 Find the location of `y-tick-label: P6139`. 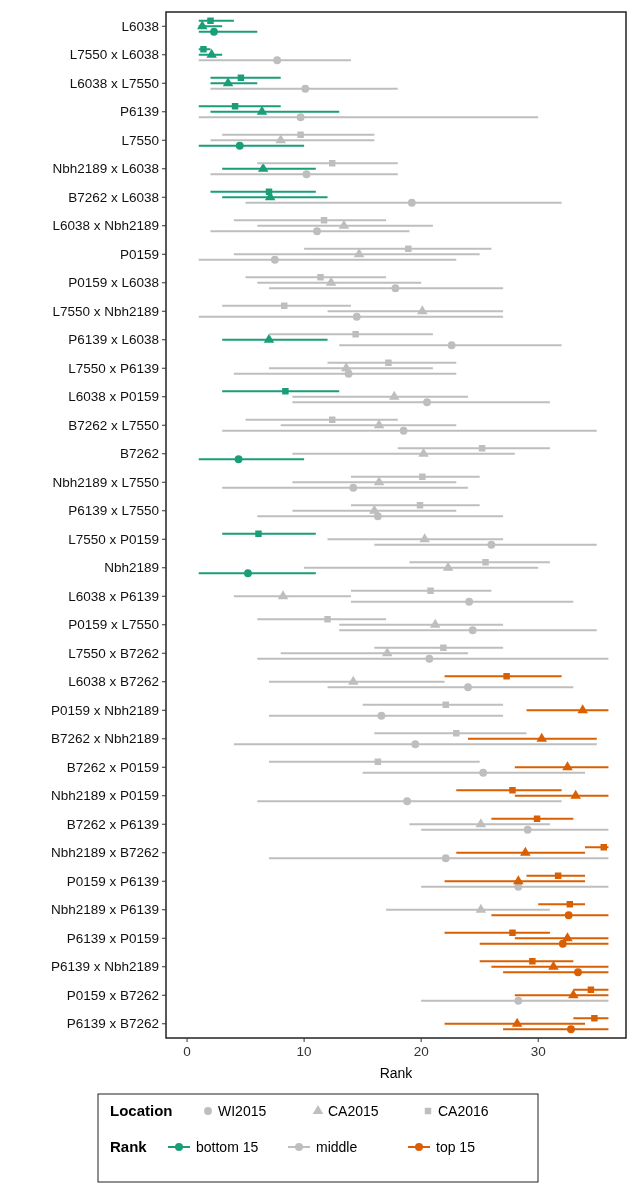

y-tick-label: P6139 is located at coordinates (139, 112).